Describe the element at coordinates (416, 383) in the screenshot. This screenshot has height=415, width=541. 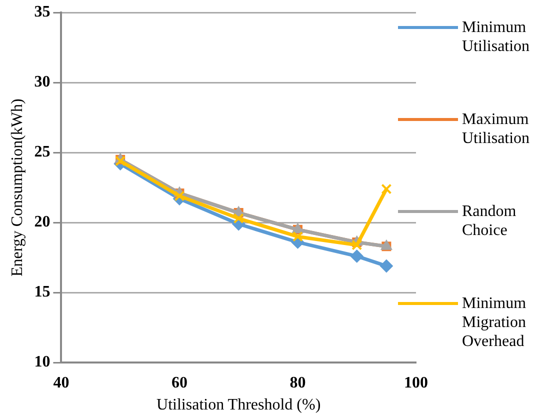
I see `x-tick-label: 100` at that location.